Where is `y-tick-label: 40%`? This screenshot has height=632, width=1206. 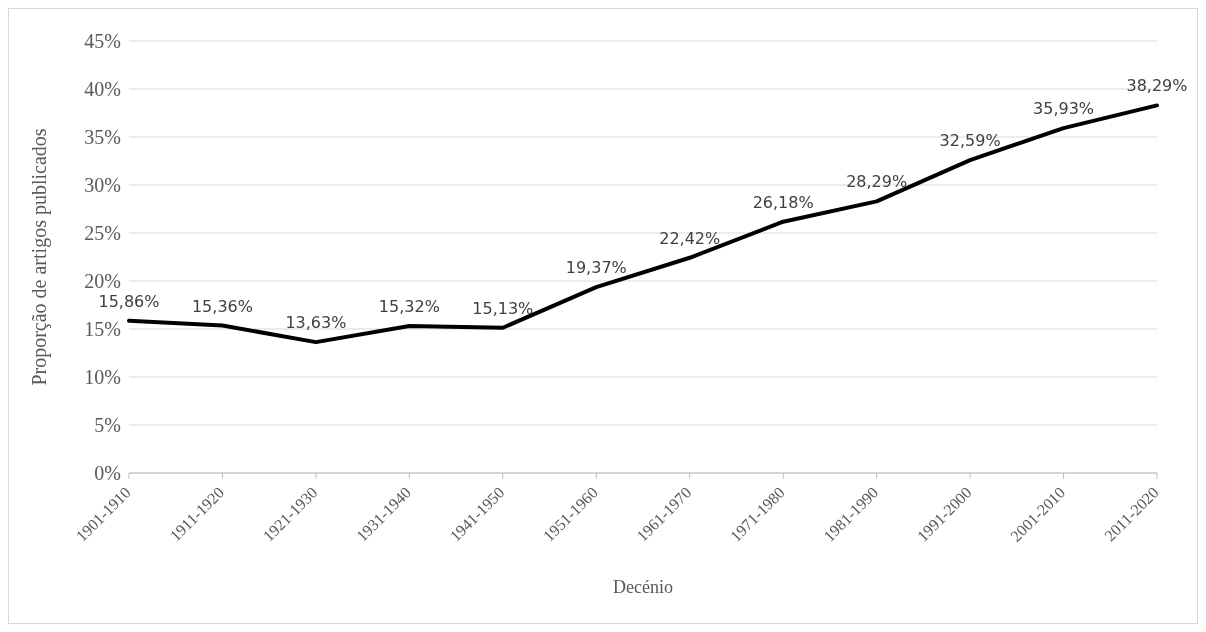 y-tick-label: 40% is located at coordinates (102, 89).